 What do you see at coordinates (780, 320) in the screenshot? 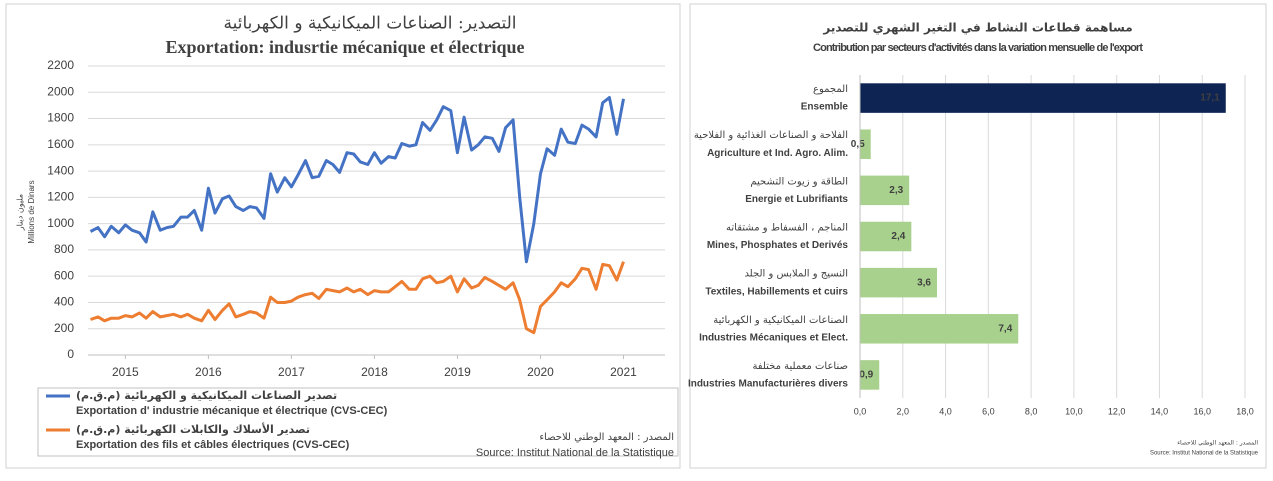
I see `category-label-ar: الصناعات الميكانيكية و الكهربائية` at bounding box center [780, 320].